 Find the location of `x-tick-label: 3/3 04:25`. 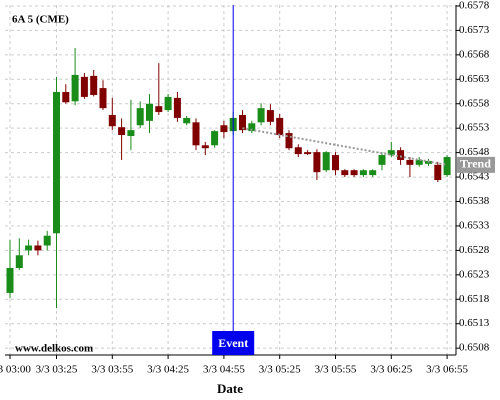

x-tick-label: 3/3 04:25 is located at coordinates (168, 370).